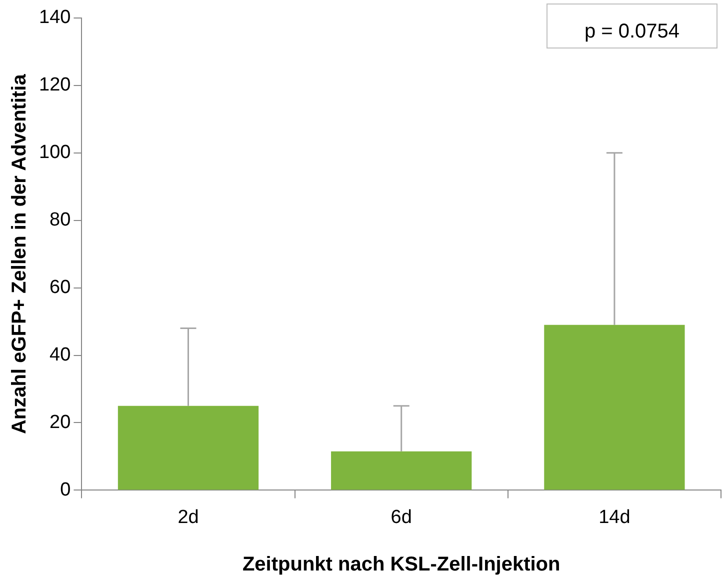 The image size is (723, 583). I want to click on y-tick-label: 120, so click(55, 85).